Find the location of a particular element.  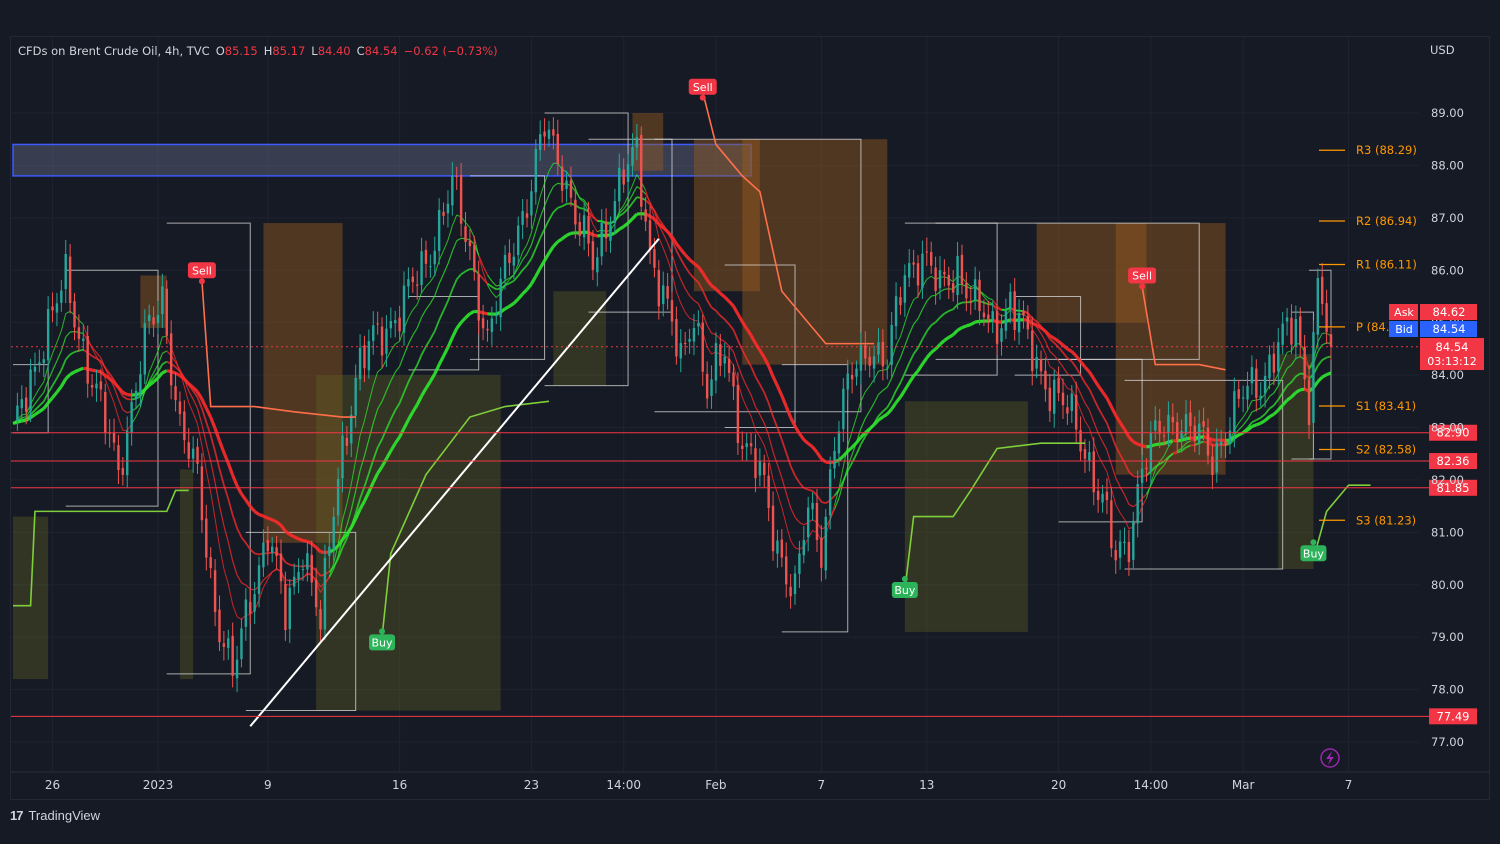

x-axis-tick-label: 9 is located at coordinates (268, 785).